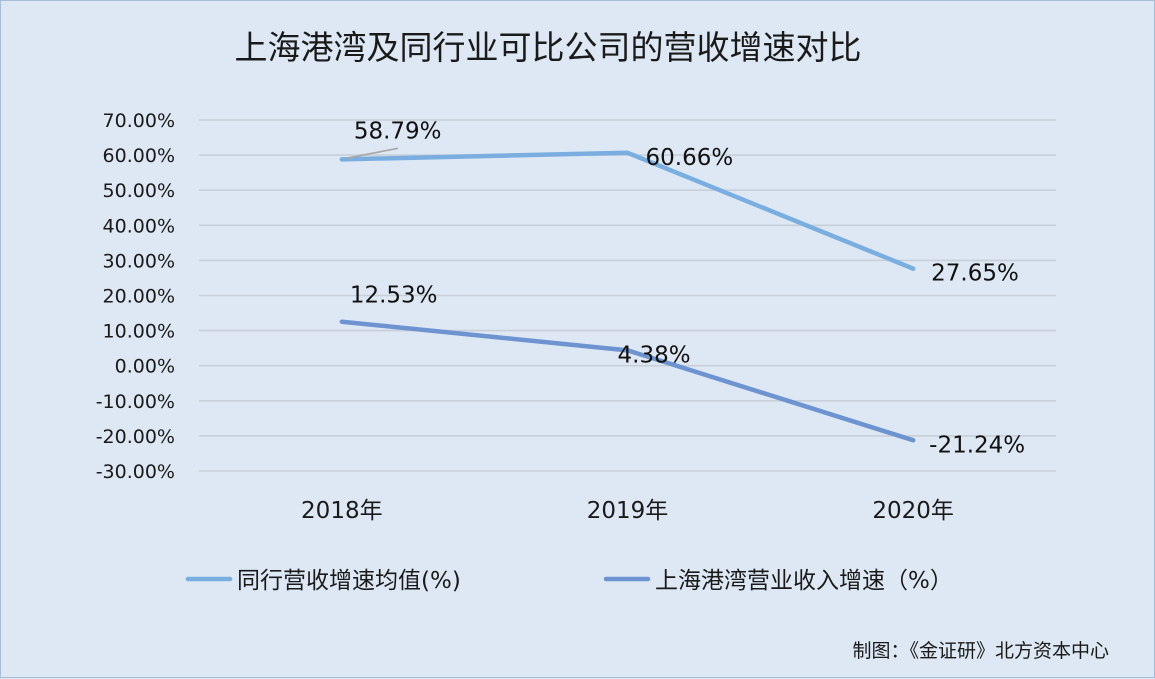 This screenshot has height=679, width=1155. What do you see at coordinates (804, 581) in the screenshot?
I see `legend-label: 上海港湾营业收入增速（%）` at bounding box center [804, 581].